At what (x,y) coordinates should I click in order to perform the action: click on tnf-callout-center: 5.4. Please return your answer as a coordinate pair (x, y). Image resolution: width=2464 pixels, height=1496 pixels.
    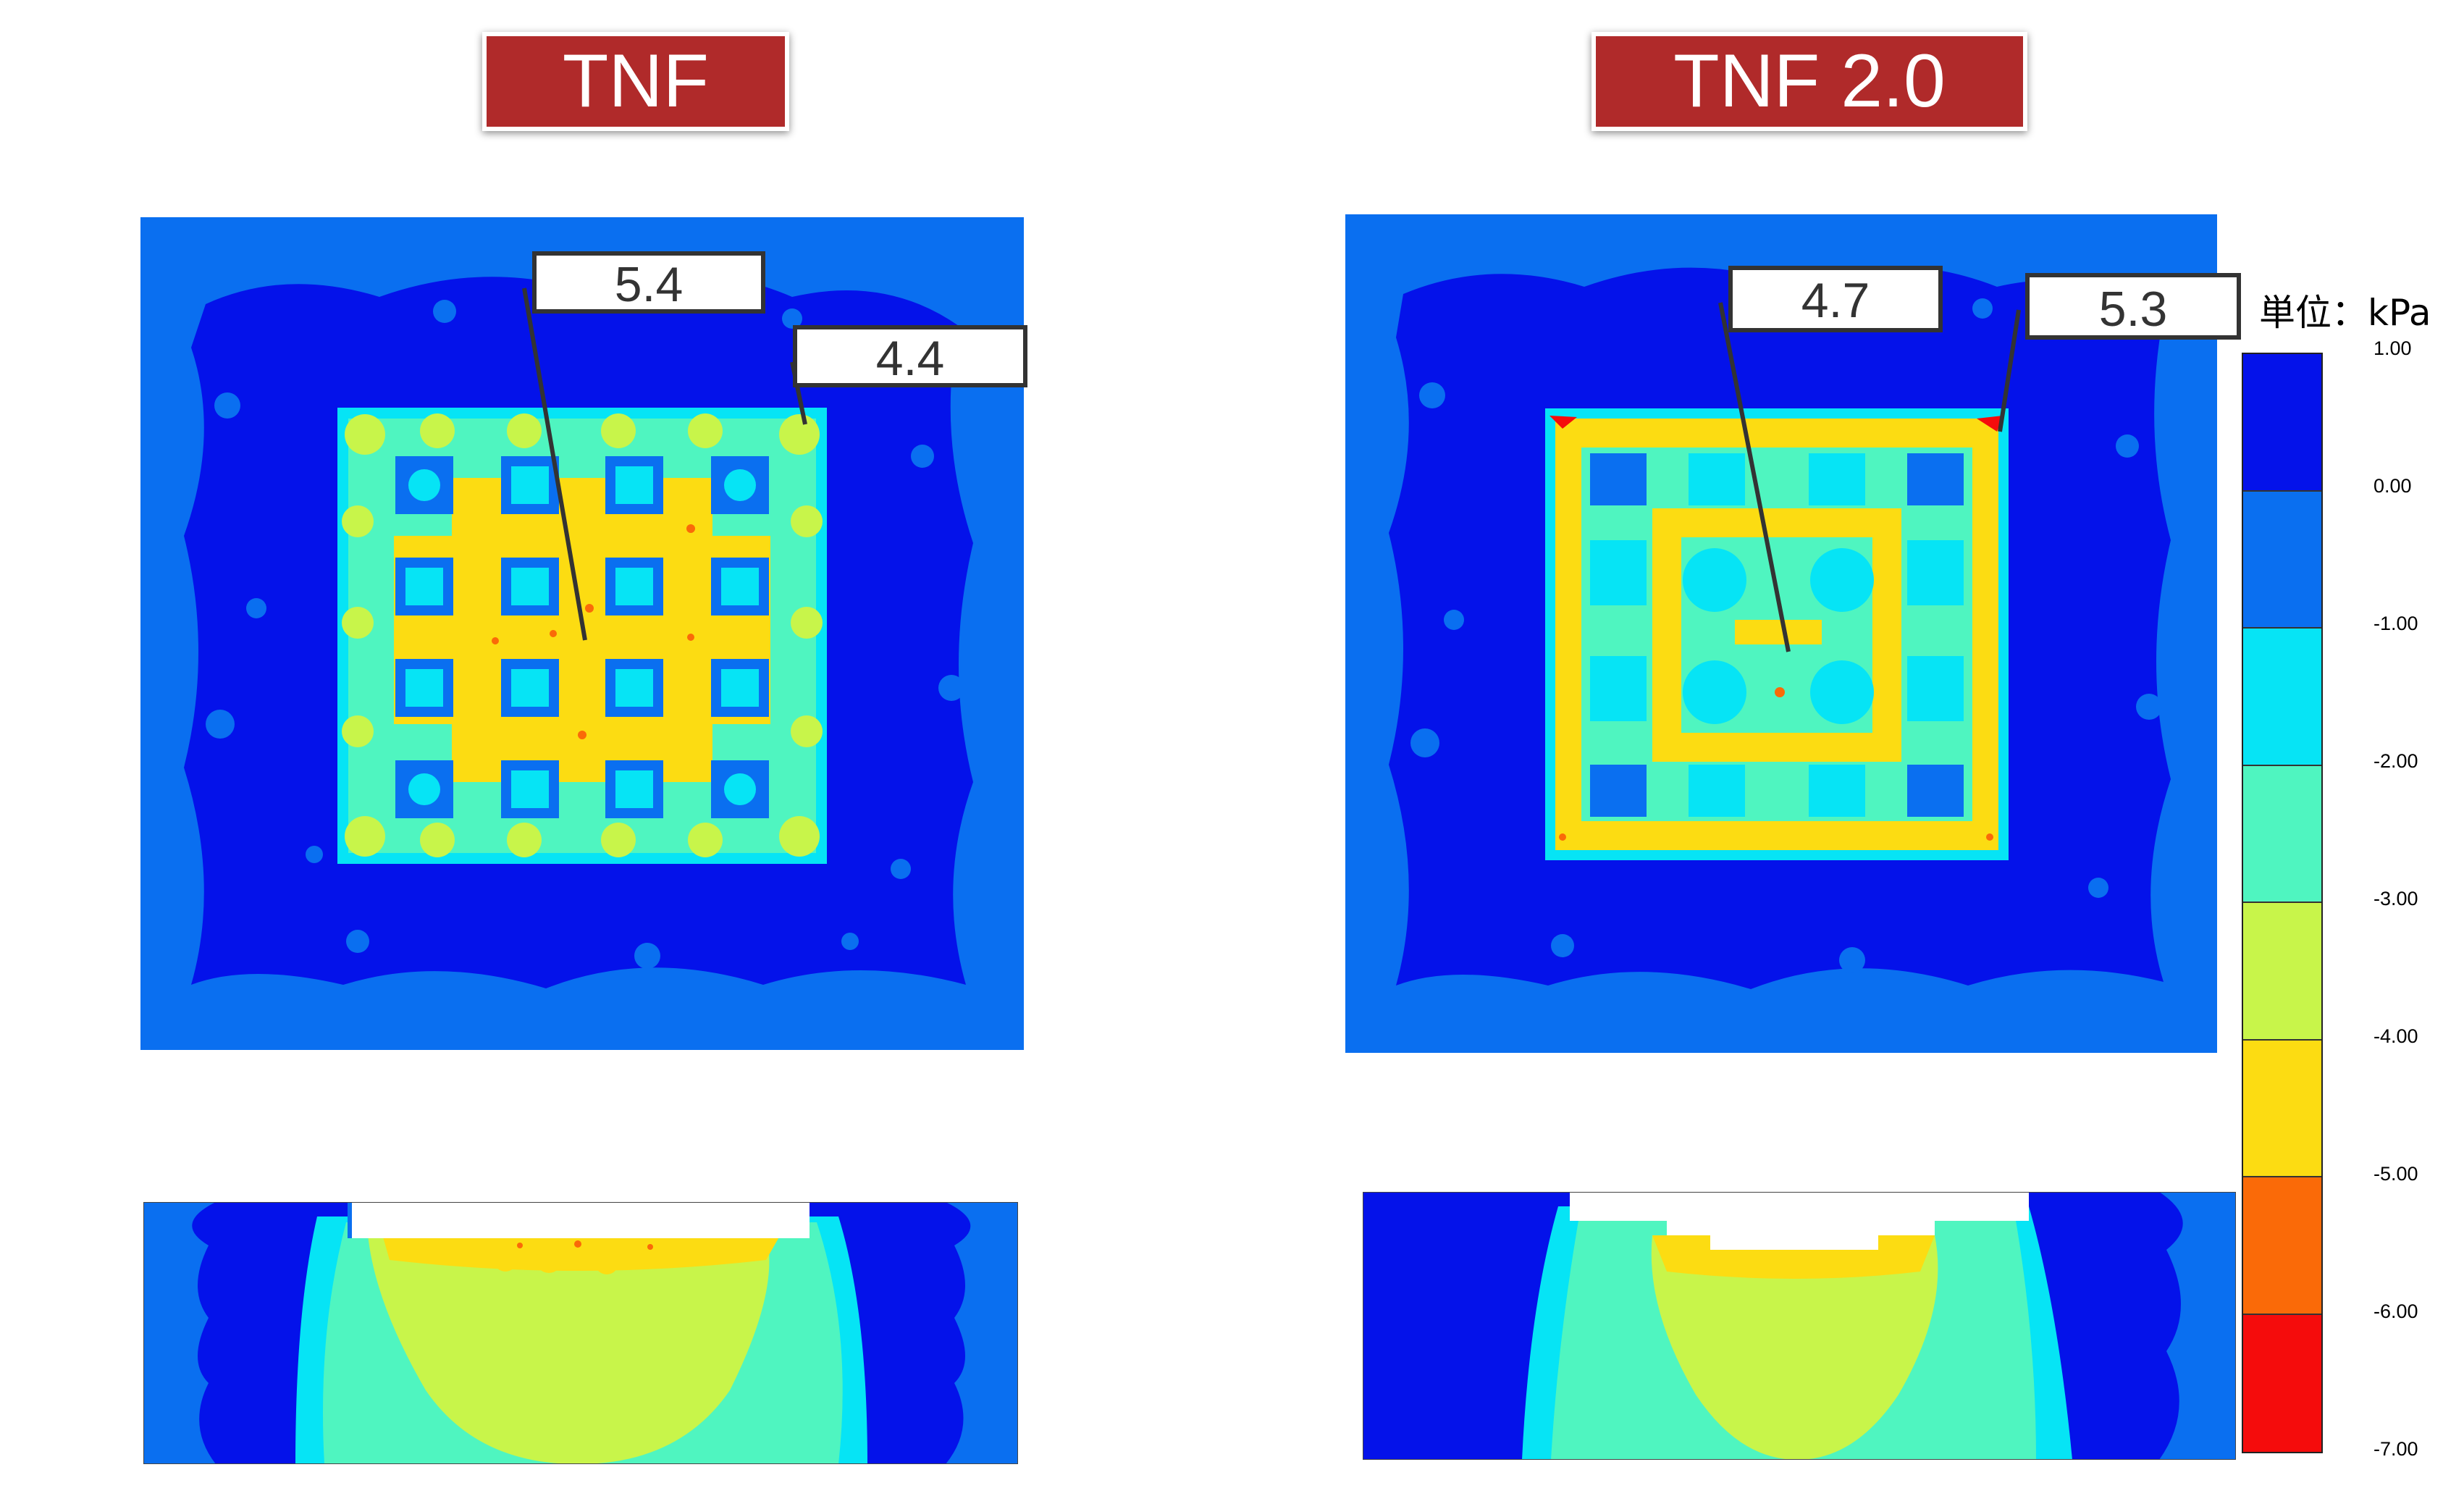
    Looking at the image, I should click on (649, 285).